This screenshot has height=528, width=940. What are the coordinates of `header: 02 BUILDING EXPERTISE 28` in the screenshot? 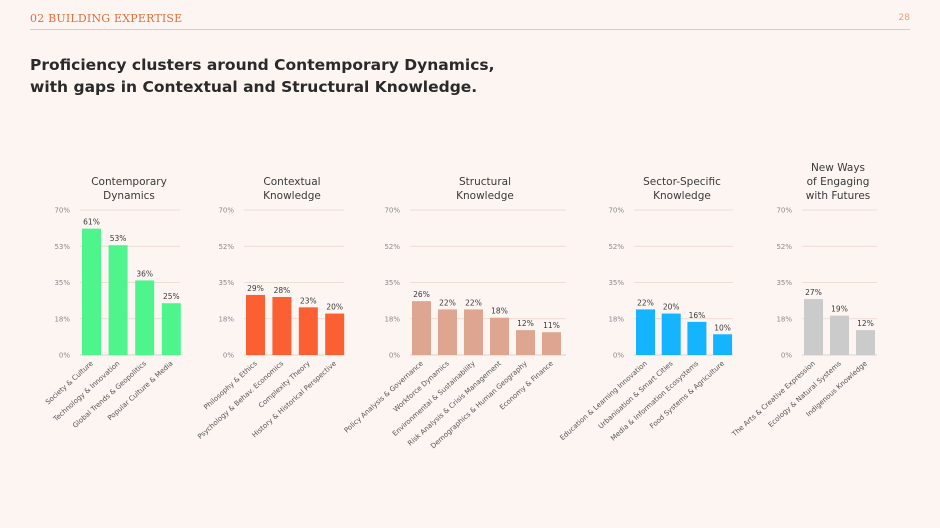 It's located at (470, 15).